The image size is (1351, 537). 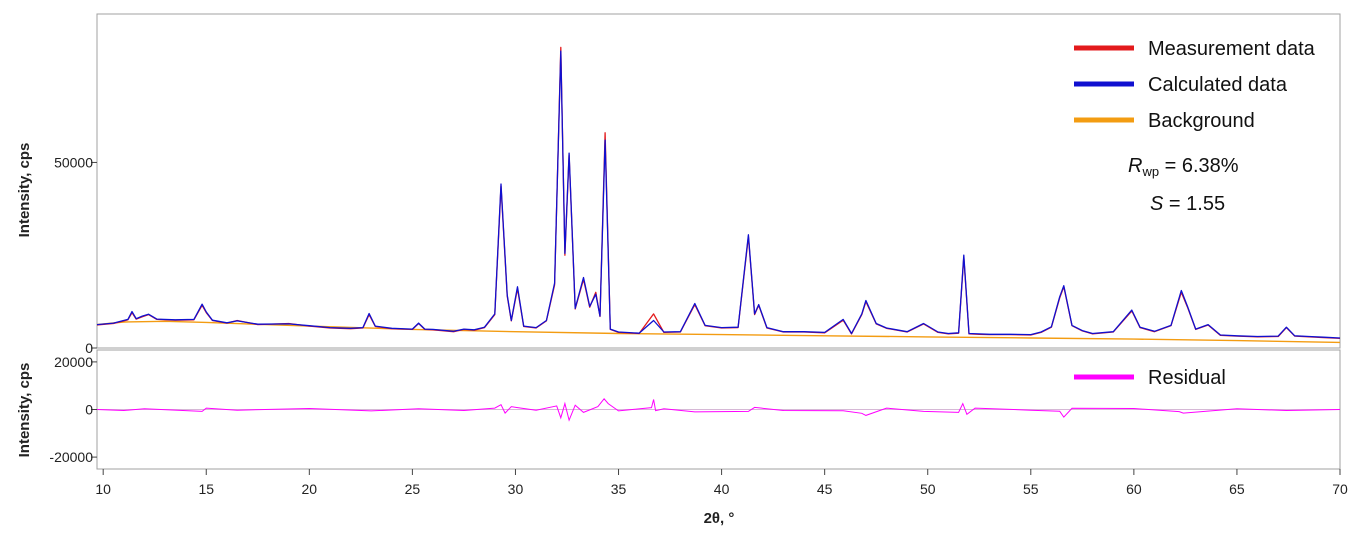 I want to click on rwp-value: = 6.38%, so click(x=1199, y=166).